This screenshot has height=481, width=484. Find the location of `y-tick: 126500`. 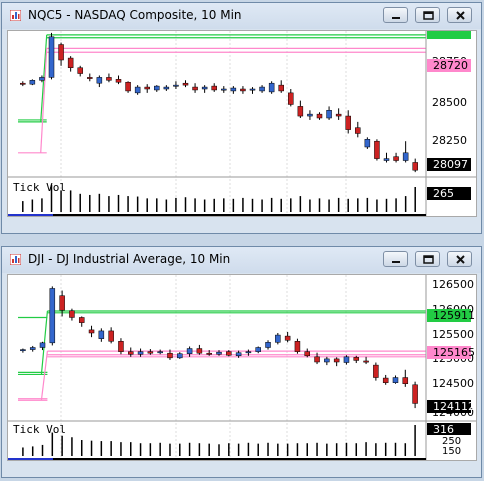

y-tick: 126500 is located at coordinates (453, 284).